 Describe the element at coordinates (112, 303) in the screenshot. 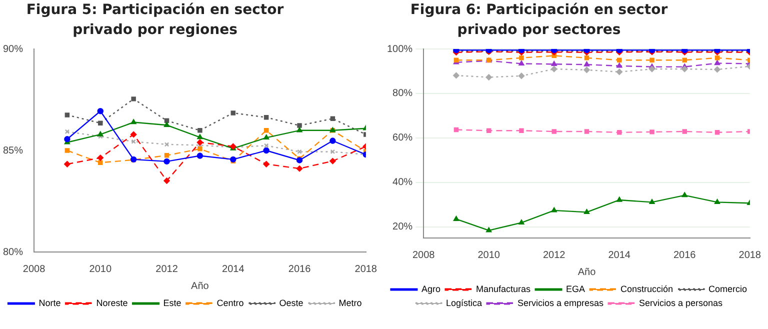

I see `legend-label: Noreste` at that location.